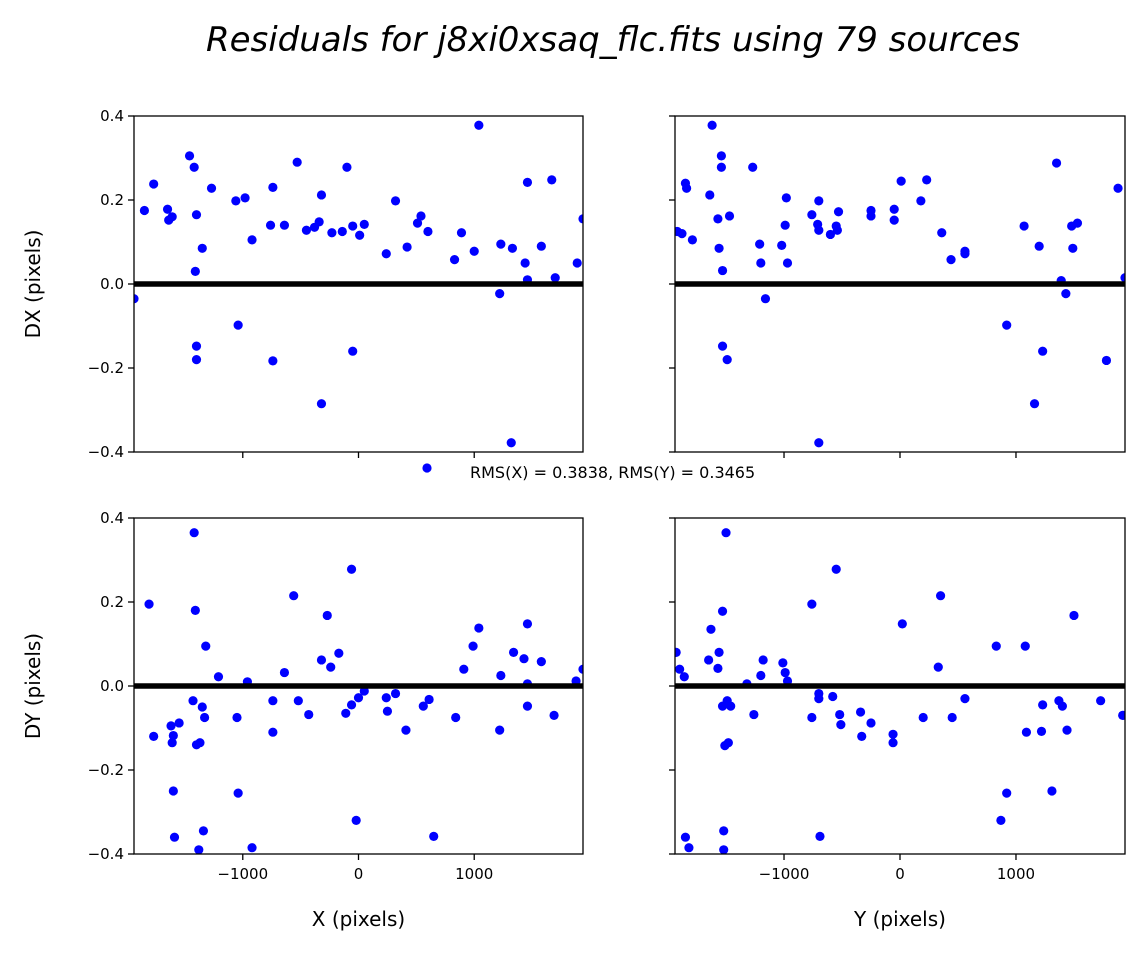 This screenshot has width=1144, height=953. What do you see at coordinates (33, 686) in the screenshot?
I see `y-axis-label: DY (pixels)` at bounding box center [33, 686].